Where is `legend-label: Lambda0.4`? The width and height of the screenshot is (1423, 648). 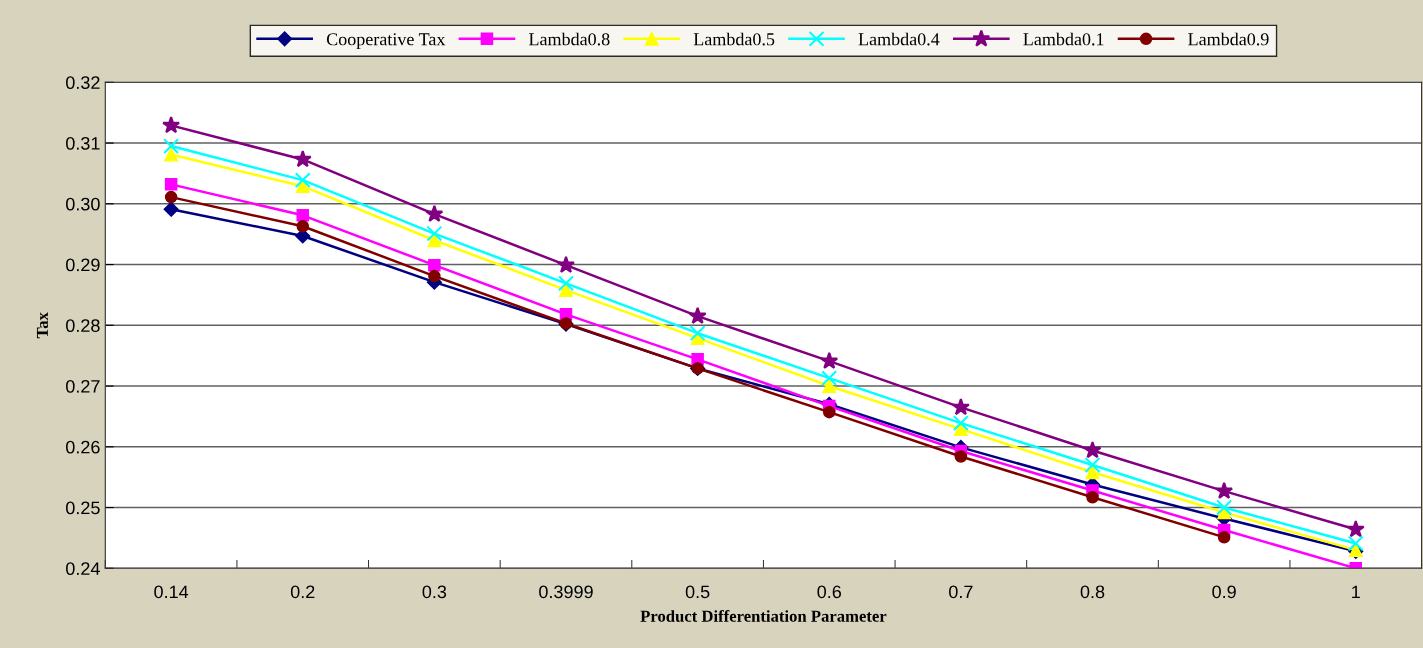 legend-label: Lambda0.4 is located at coordinates (899, 39).